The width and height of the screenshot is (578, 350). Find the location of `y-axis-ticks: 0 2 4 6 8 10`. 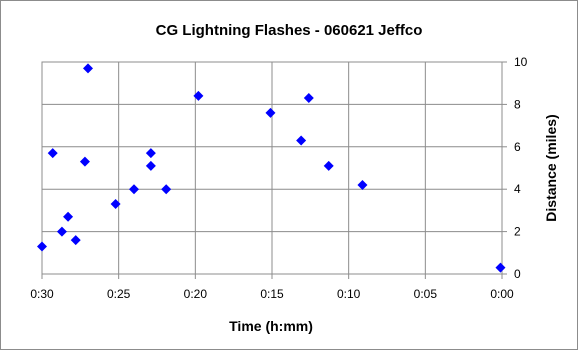

y-axis-ticks: 0 2 4 6 8 10 is located at coordinates (515, 168).